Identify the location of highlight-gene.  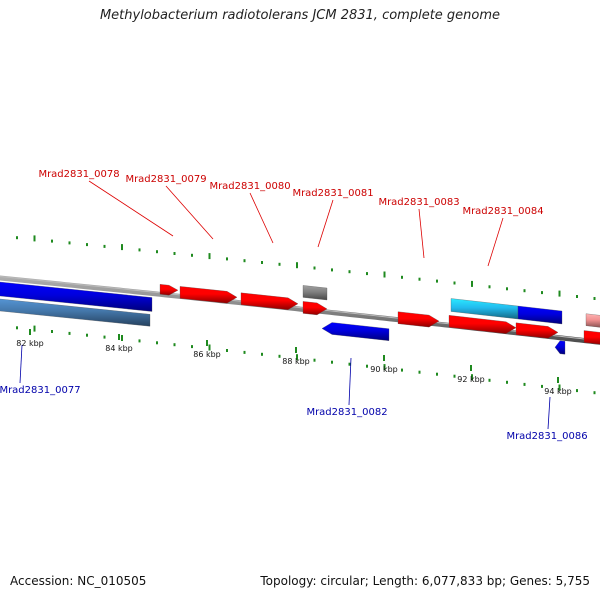
(484, 309).